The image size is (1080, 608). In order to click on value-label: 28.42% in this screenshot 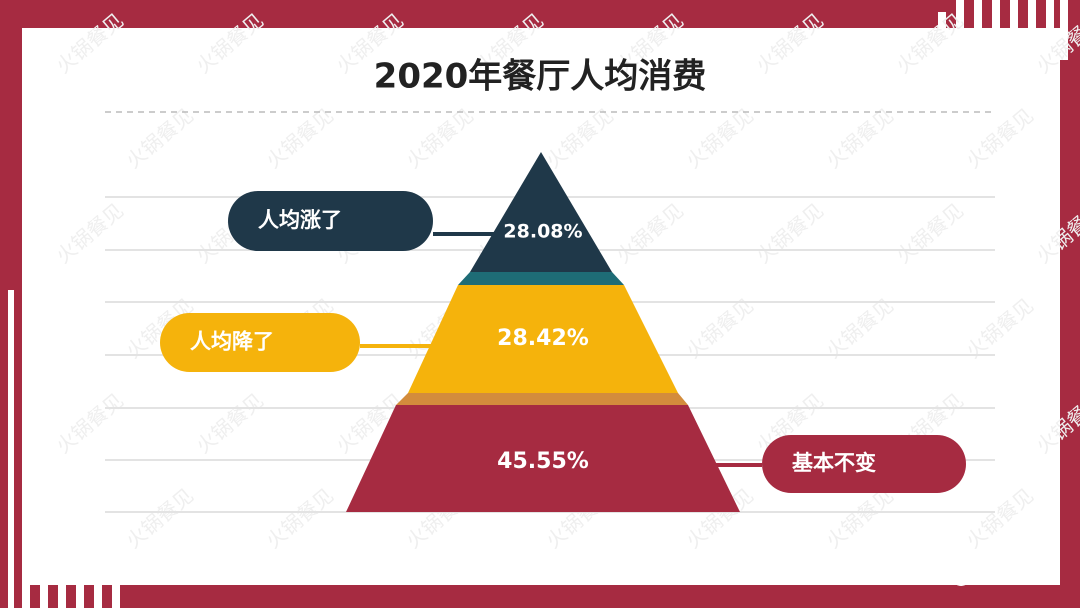, I will do `click(543, 338)`.